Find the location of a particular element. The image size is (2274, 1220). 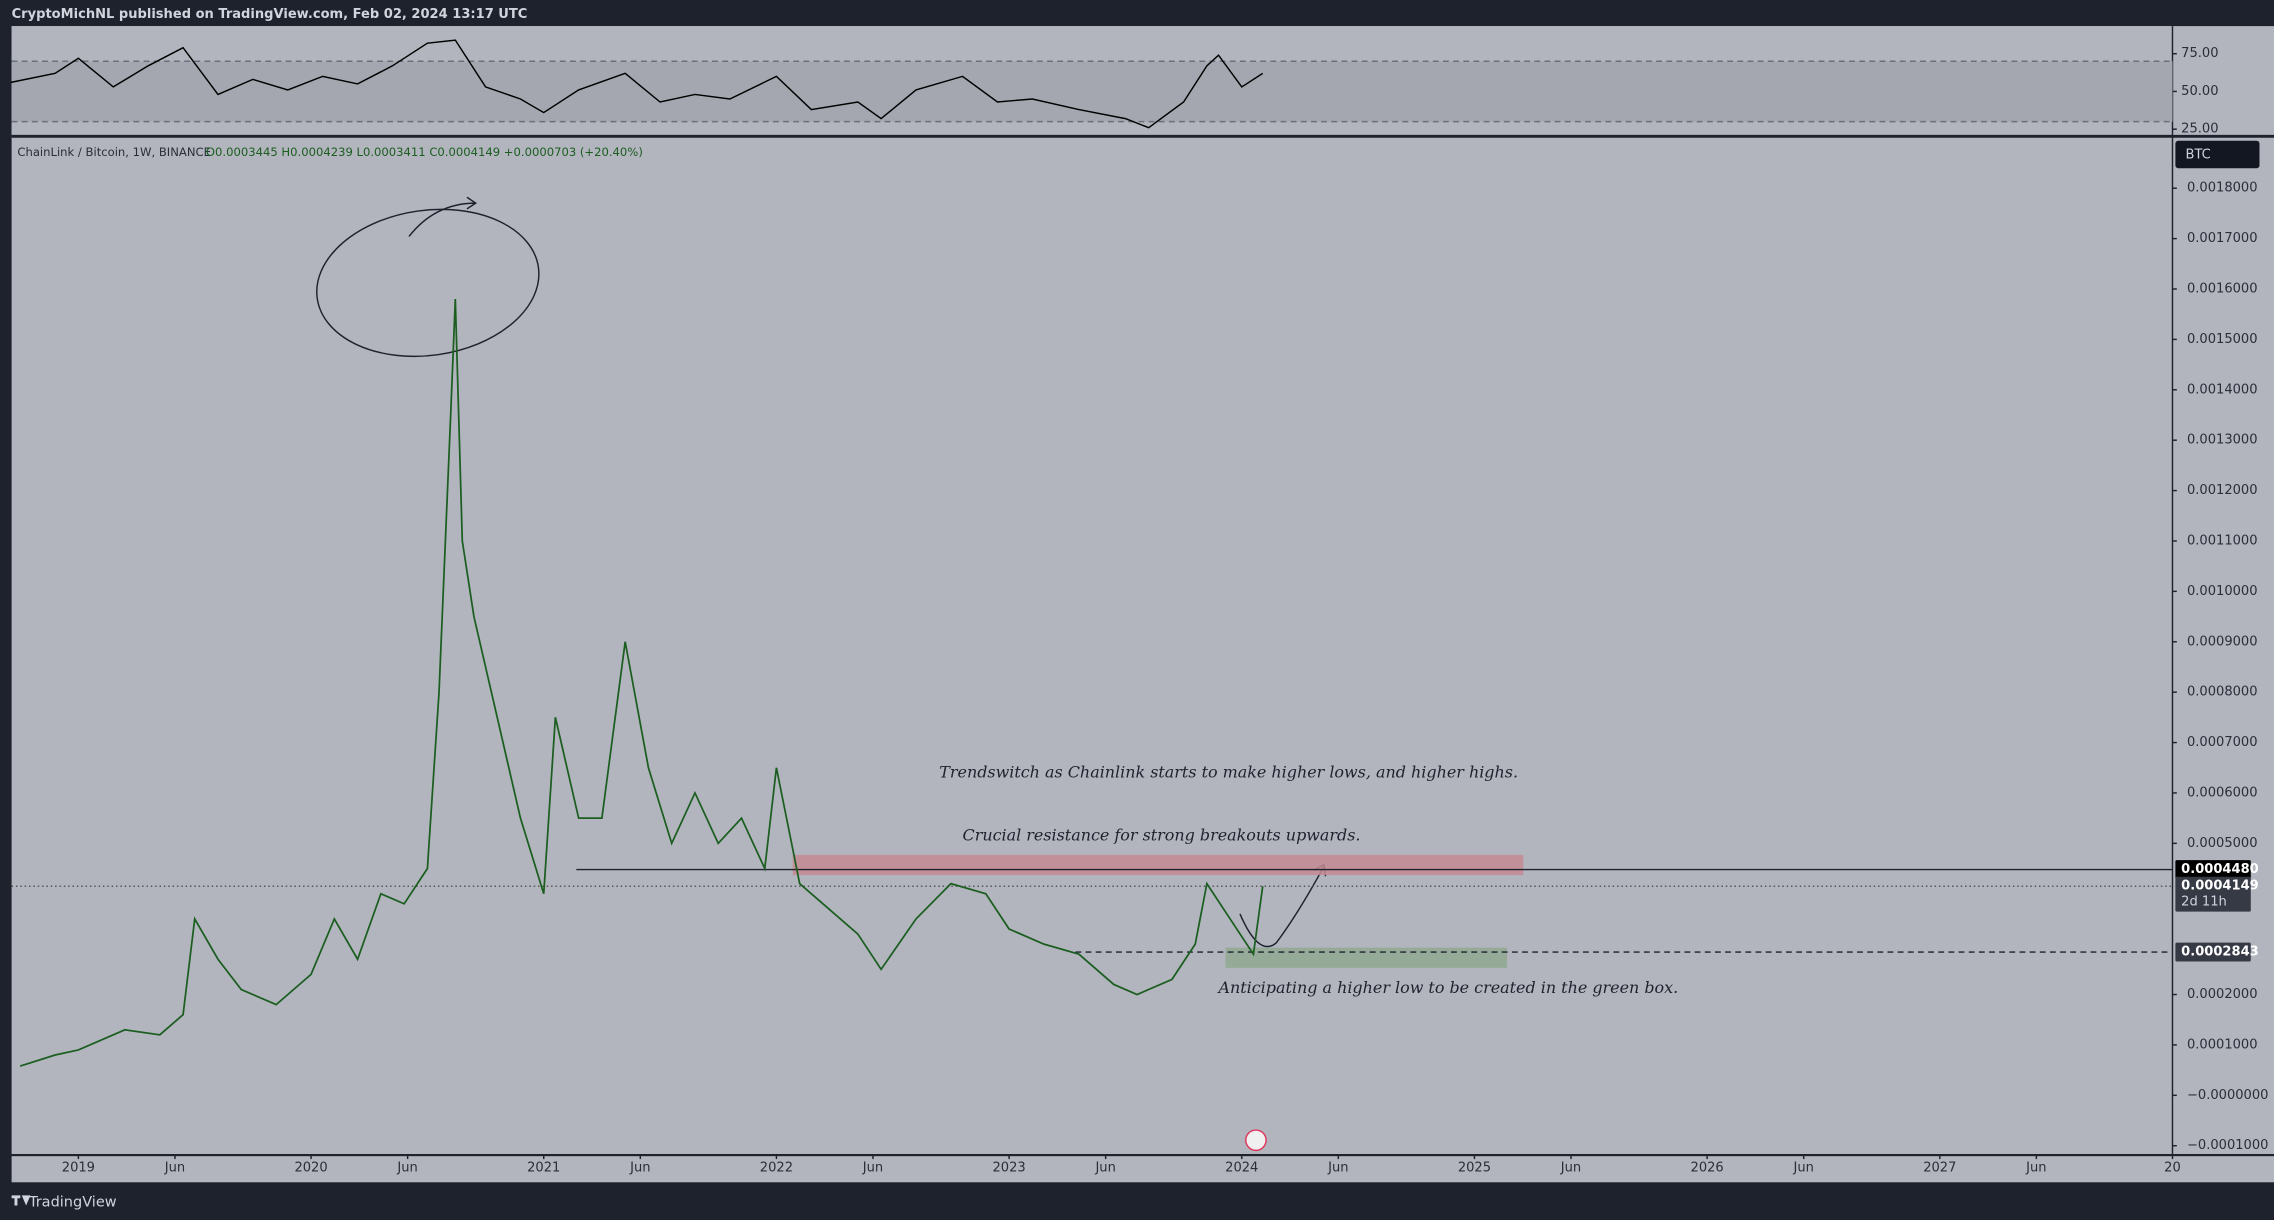

y-tick-label: 0.0008000 is located at coordinates (2222, 692).